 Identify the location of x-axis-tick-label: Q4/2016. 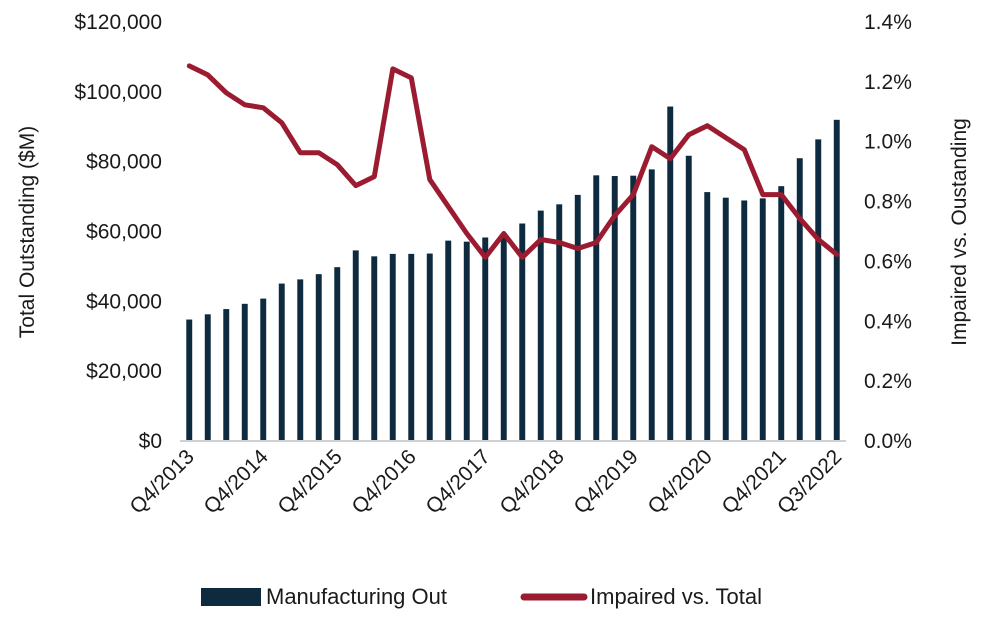
(384, 481).